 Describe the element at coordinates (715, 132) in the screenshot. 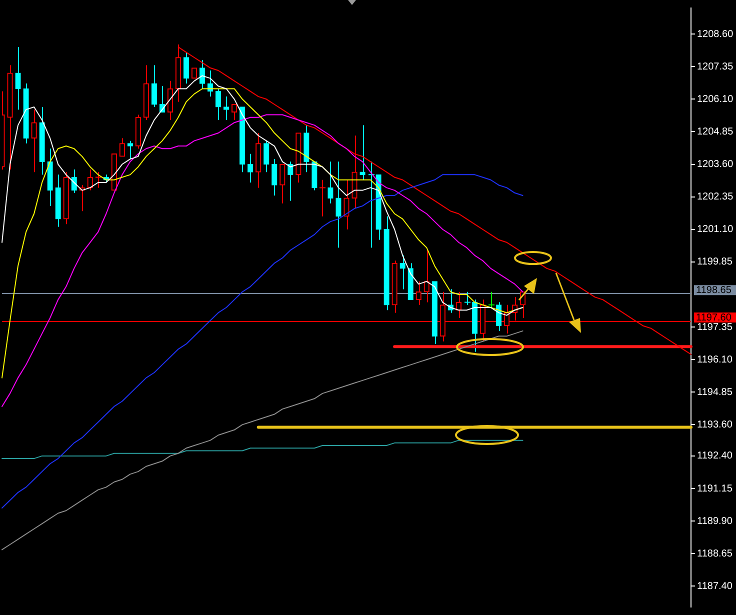

I see `y-tick-label: 1204.85` at that location.